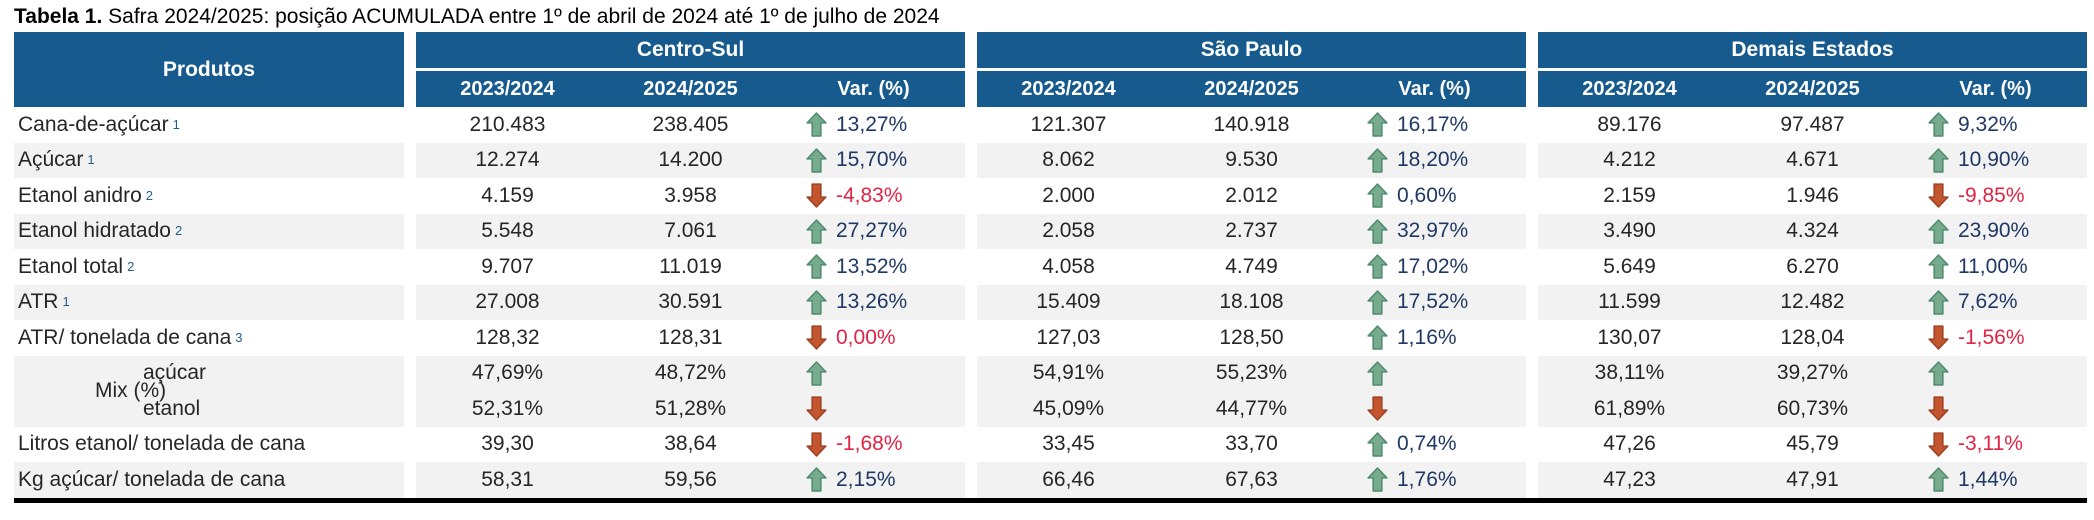  What do you see at coordinates (209, 231) in the screenshot?
I see `product-label: Etanol hidratado 2` at bounding box center [209, 231].